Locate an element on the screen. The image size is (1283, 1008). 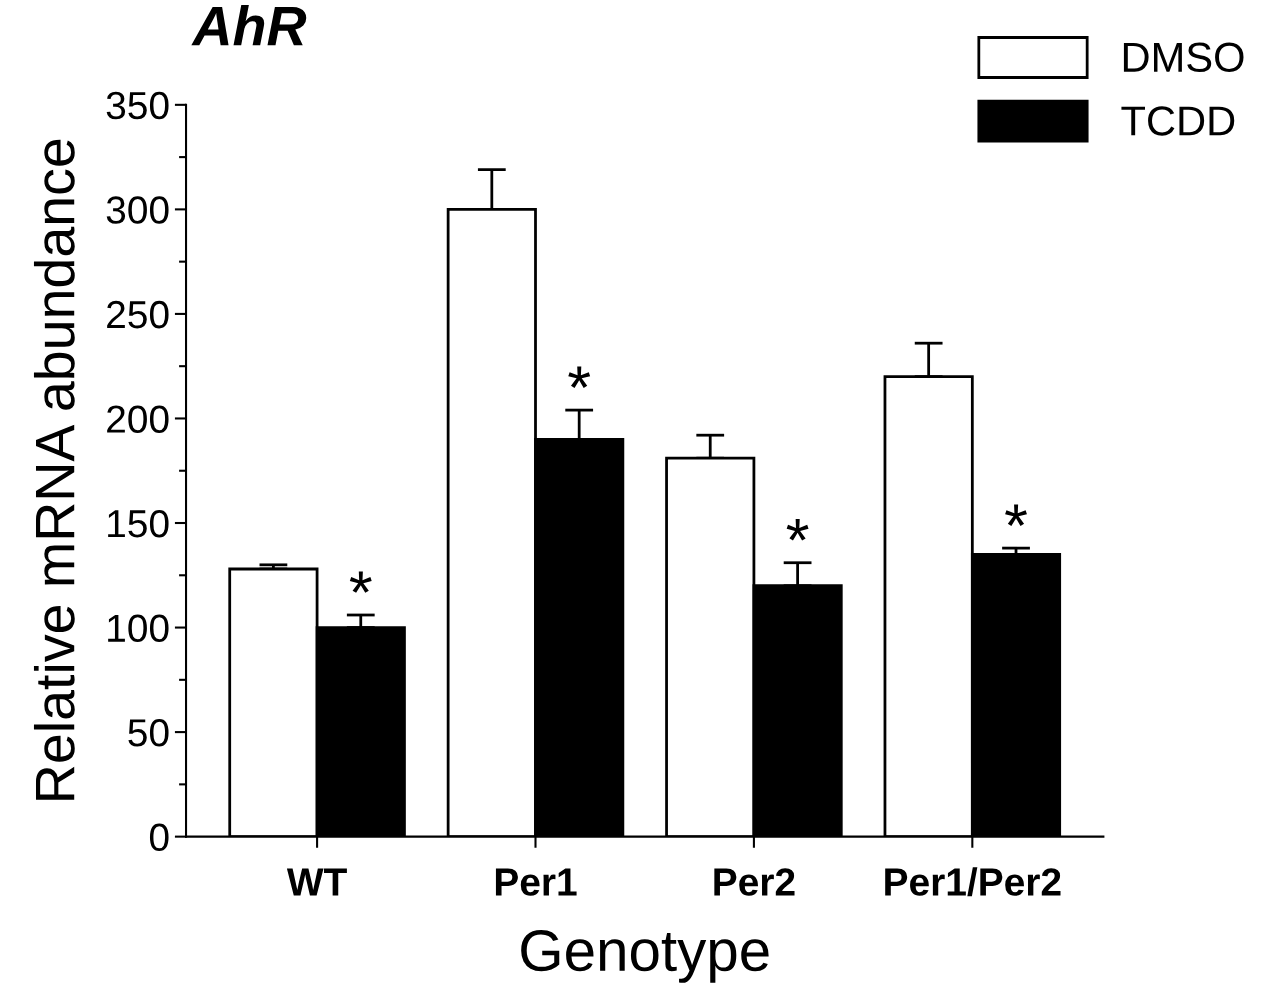
y-axis-title: Relative mRNA abundance is located at coordinates (54, 469).